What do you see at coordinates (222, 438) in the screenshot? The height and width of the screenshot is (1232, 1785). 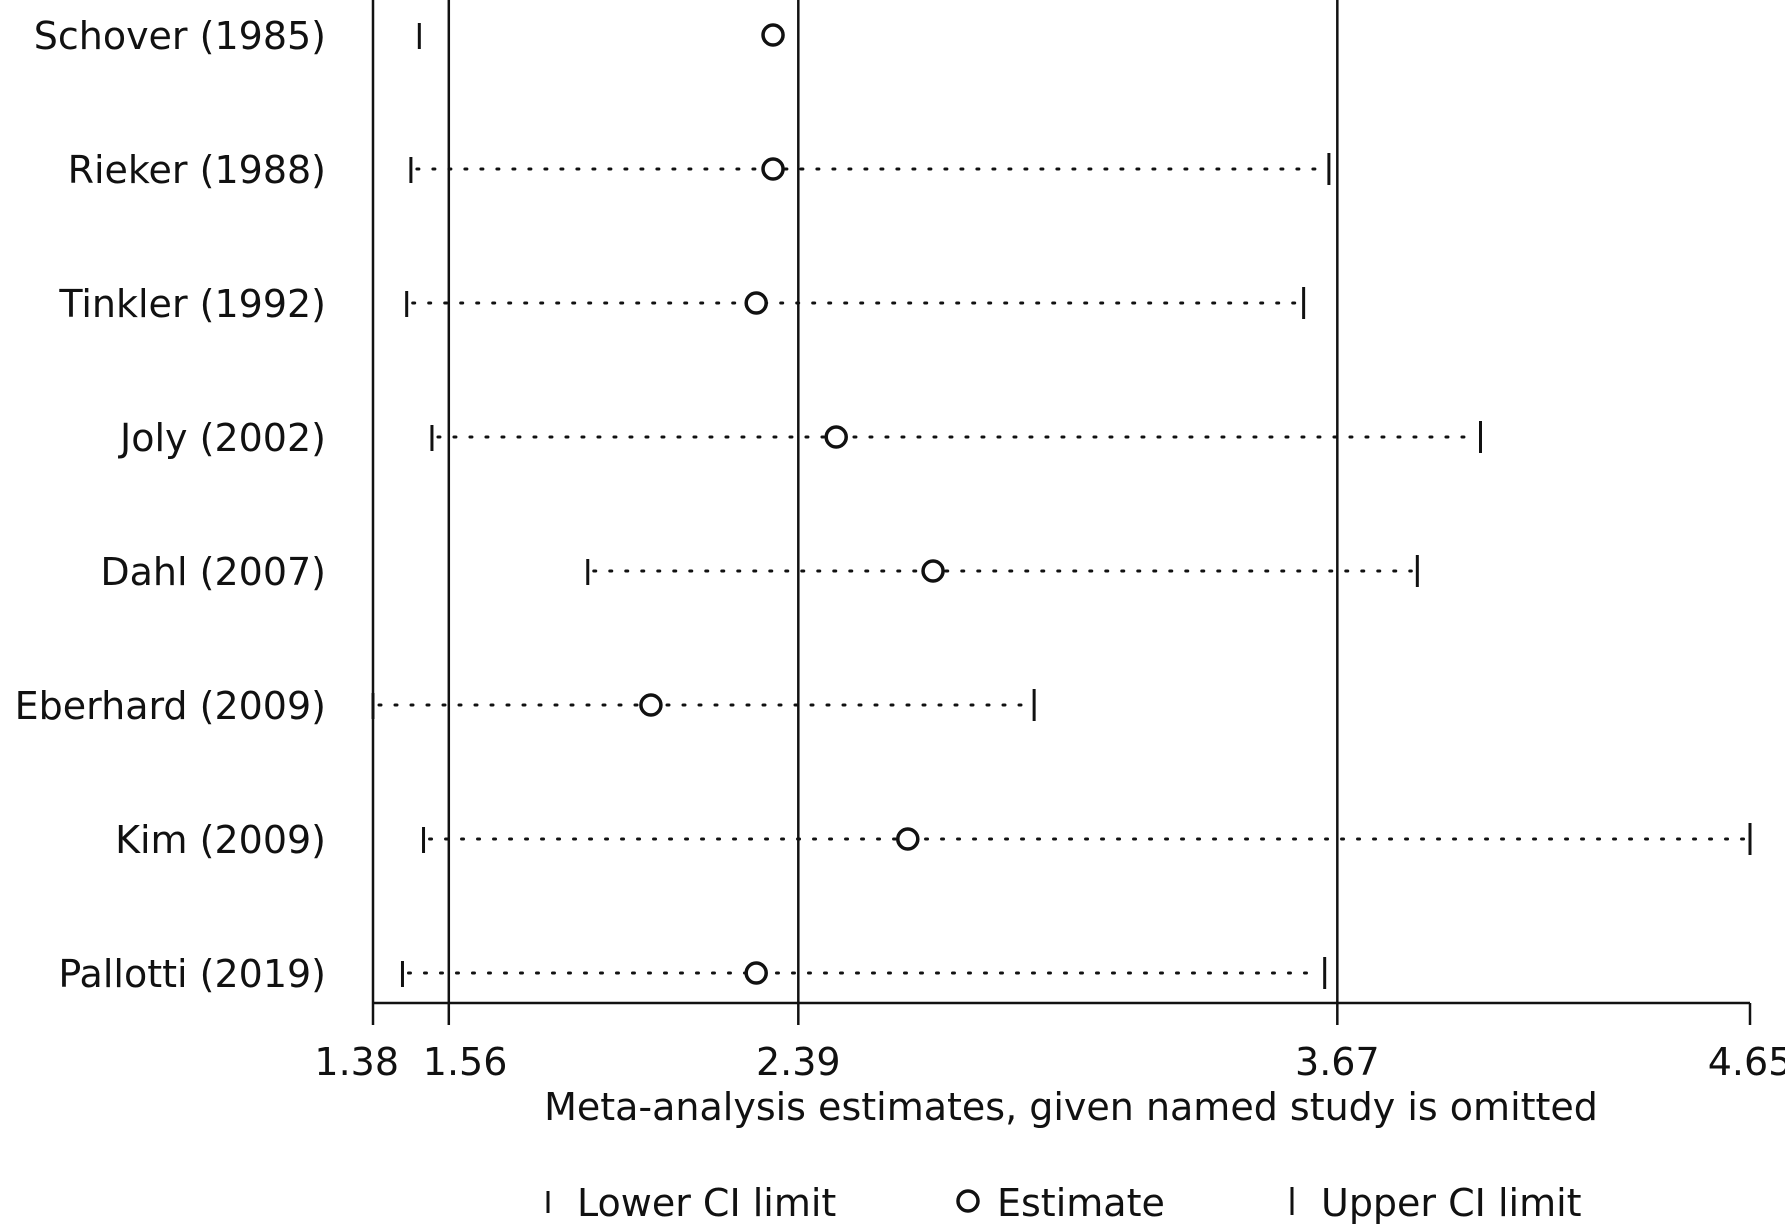 I see `study-label-3: Joly (2002)` at bounding box center [222, 438].